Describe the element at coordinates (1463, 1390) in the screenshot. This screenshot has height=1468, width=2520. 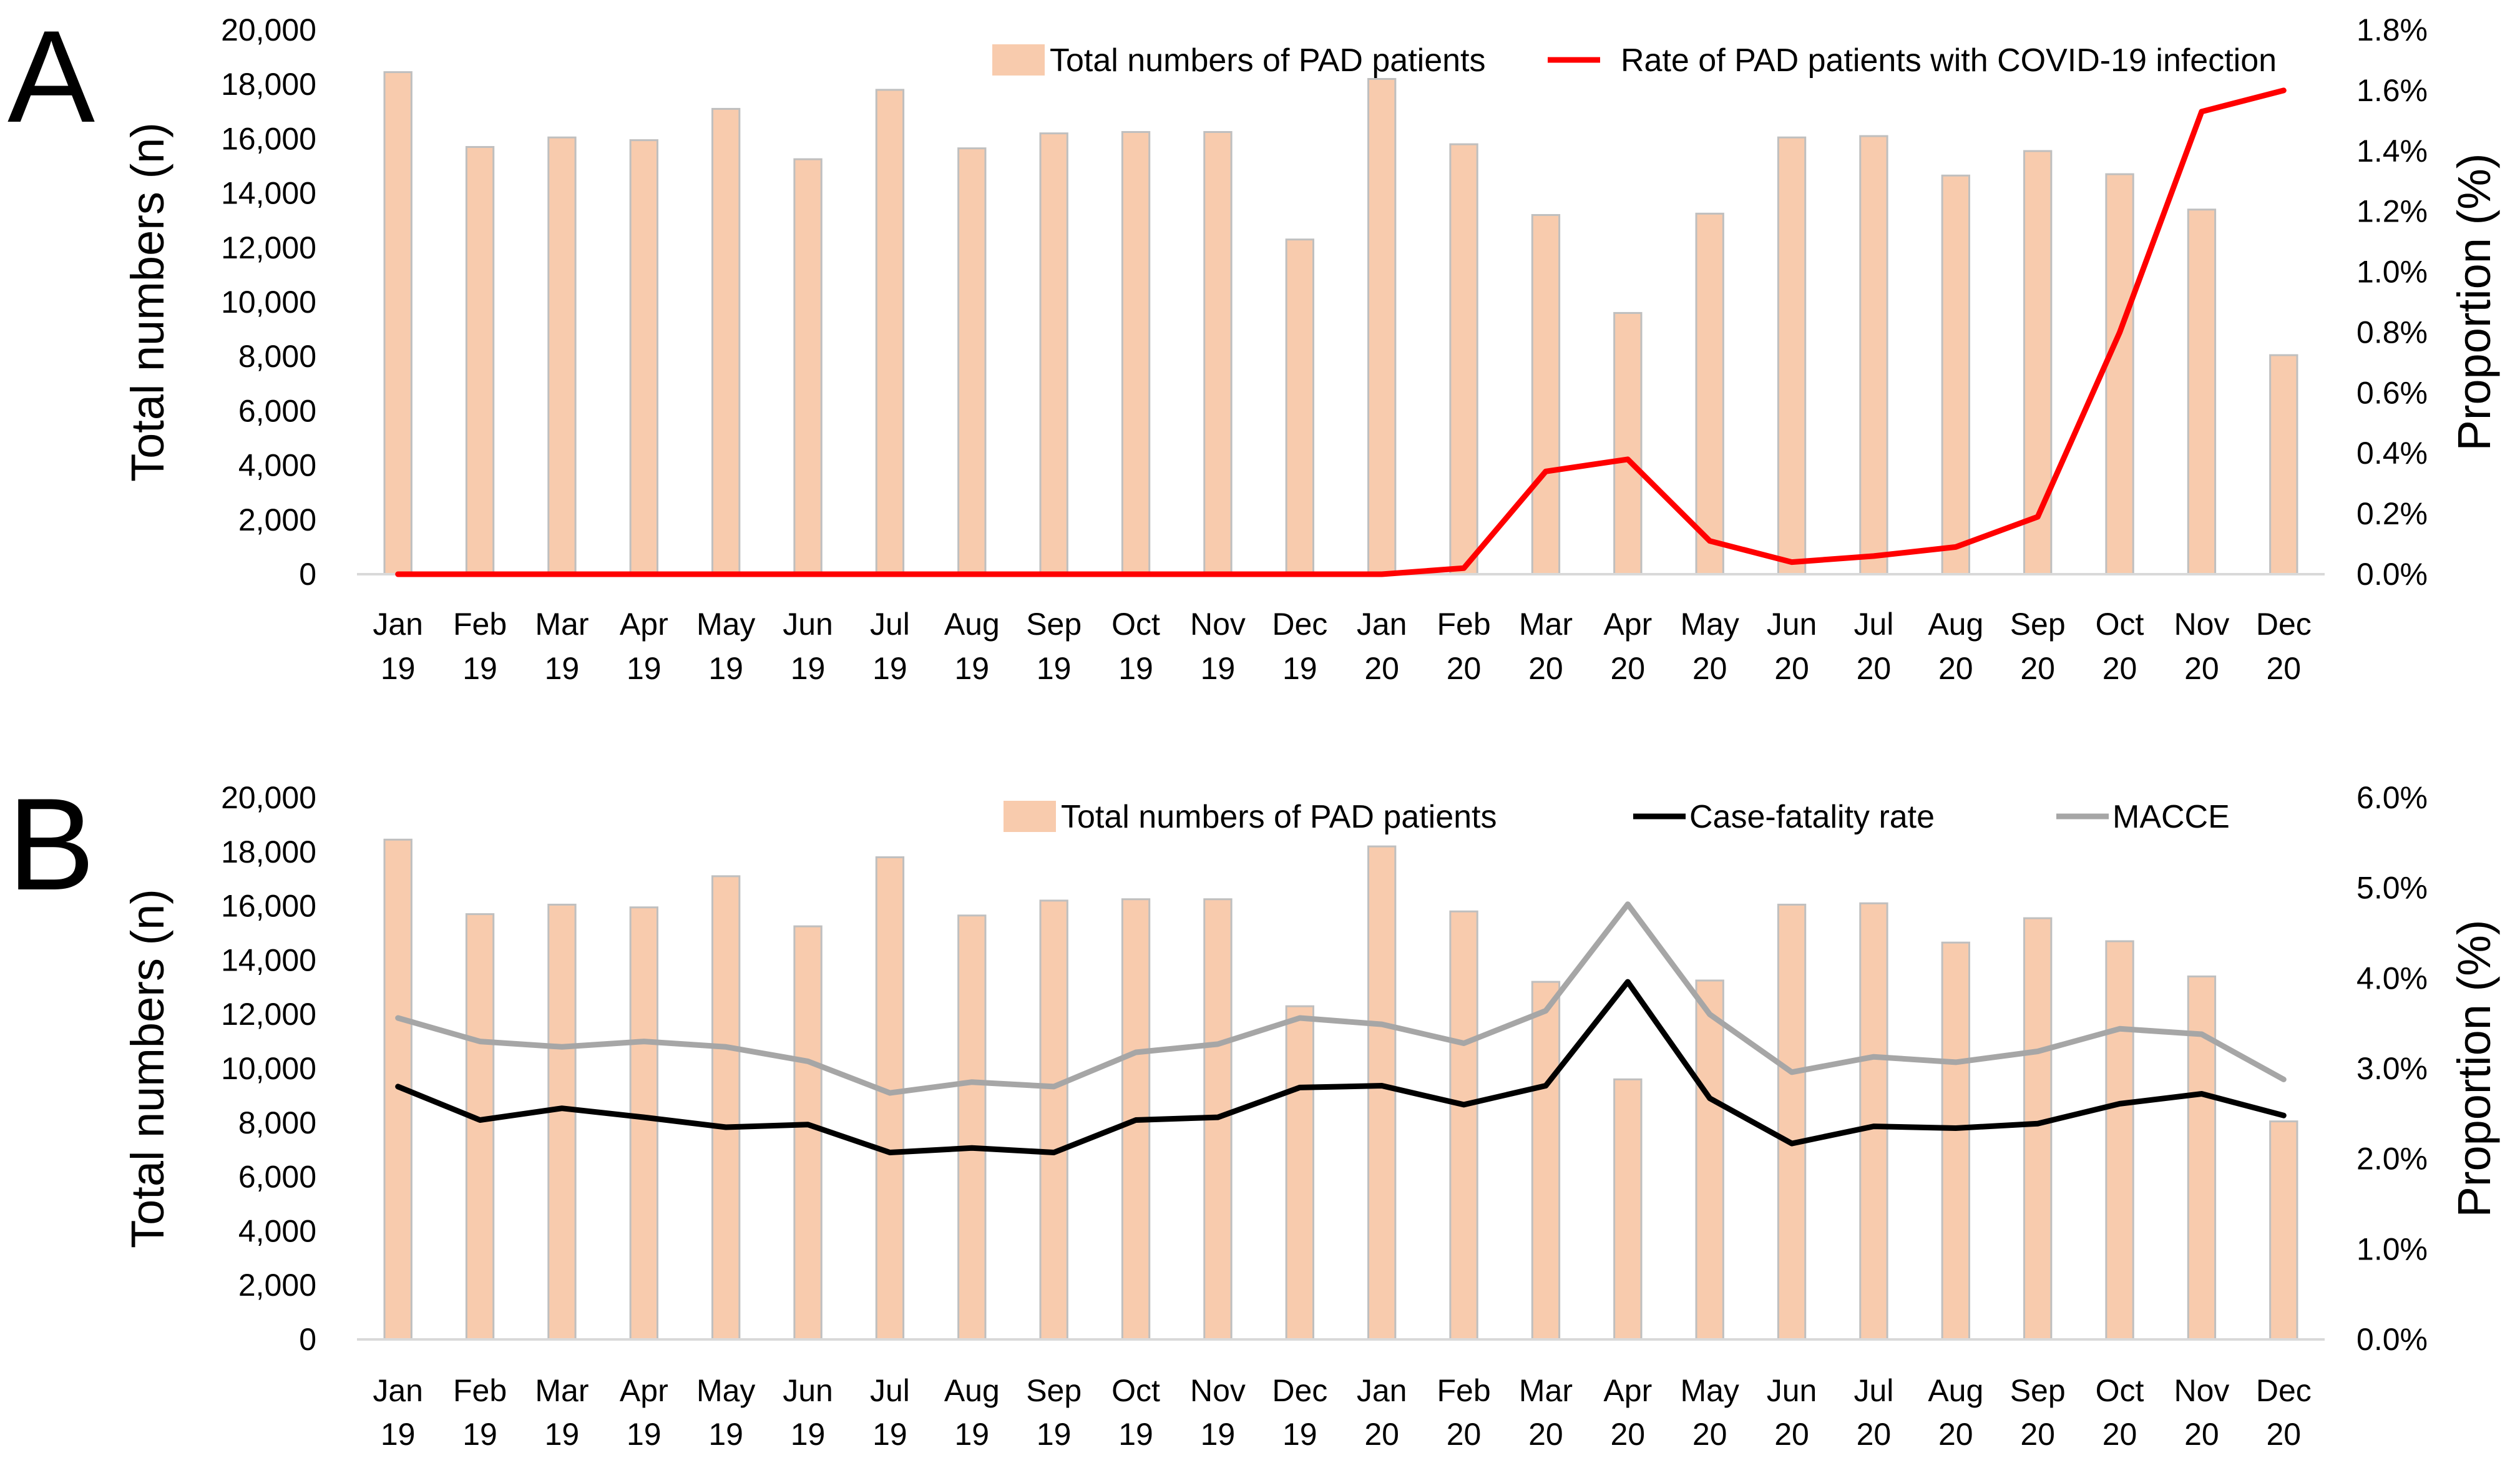
I see `panel-b-x-tick-month: Feb` at that location.